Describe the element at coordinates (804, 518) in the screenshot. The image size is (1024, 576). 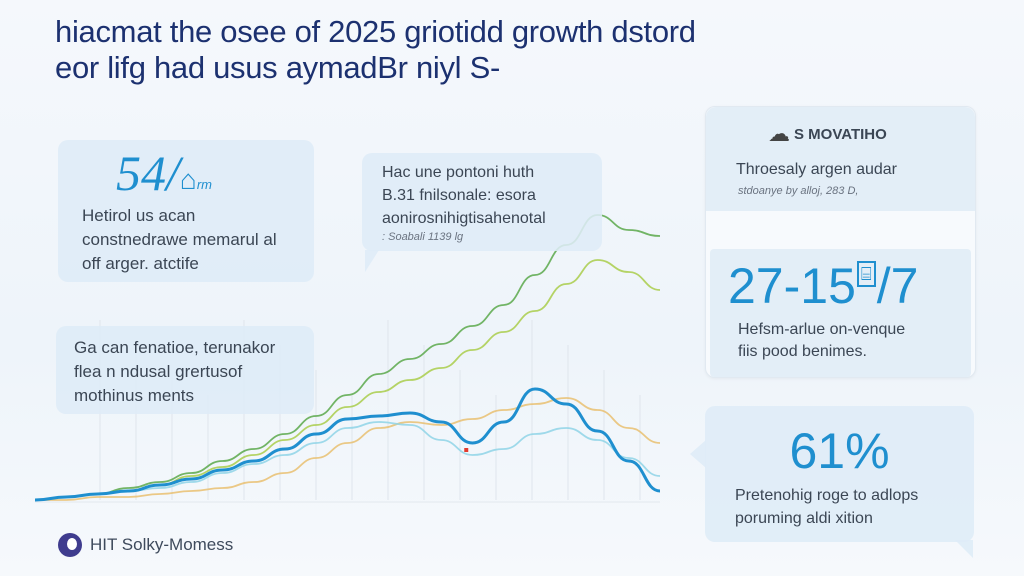
I see `card-desc-line: poruming aldi xition` at that location.